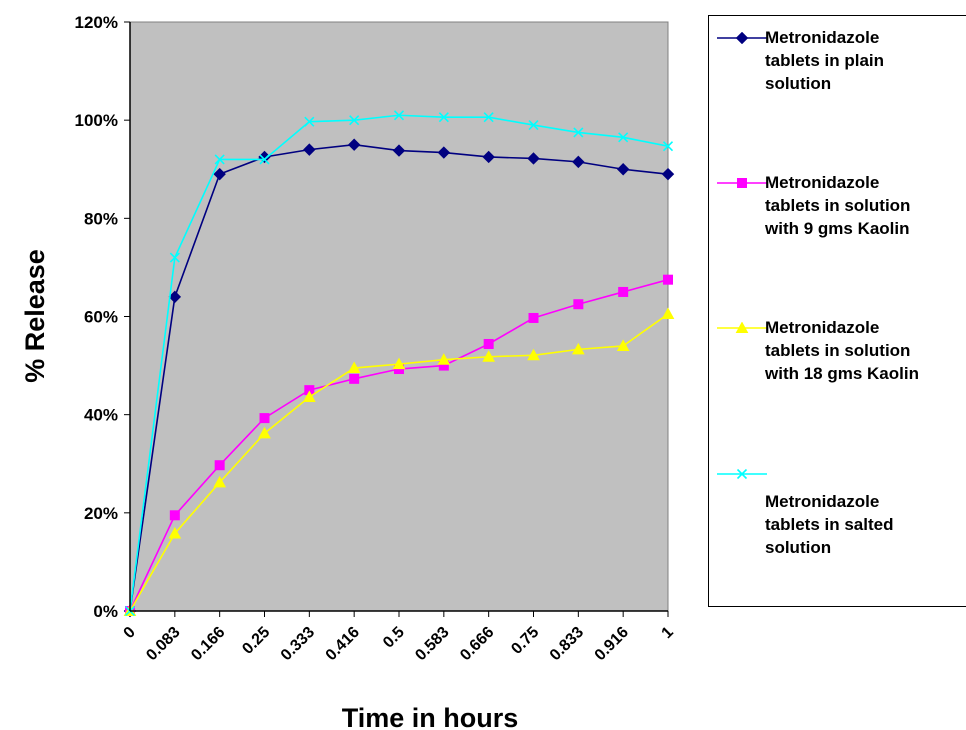 This screenshot has height=730, width=966. What do you see at coordinates (825, 60) in the screenshot?
I see `legend-line: tablets in plain` at bounding box center [825, 60].